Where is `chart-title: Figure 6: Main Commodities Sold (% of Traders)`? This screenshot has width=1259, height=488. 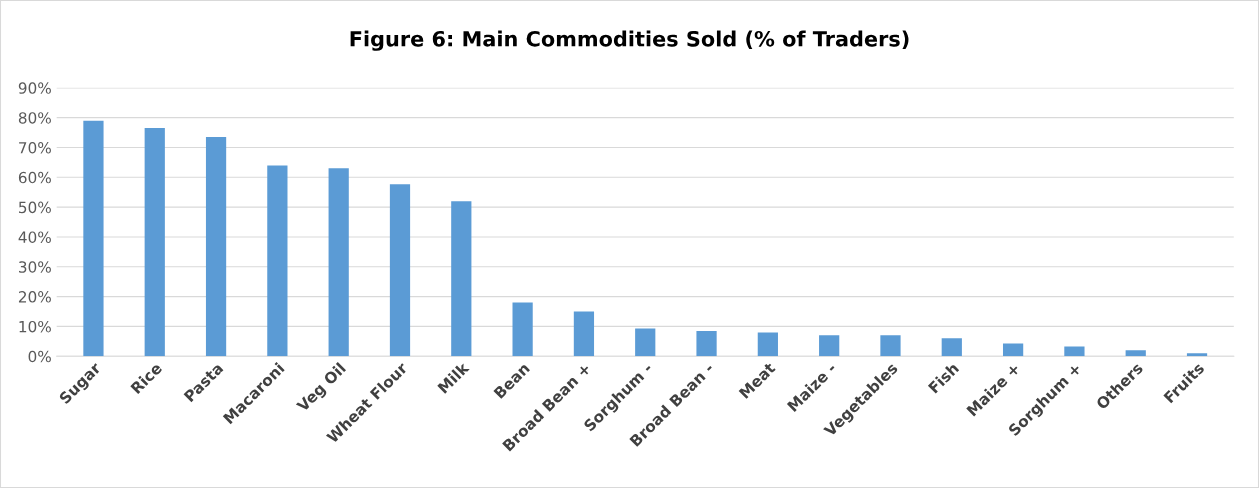
chart-title: Figure 6: Main Commodities Sold (% of Traders) is located at coordinates (629, 40).